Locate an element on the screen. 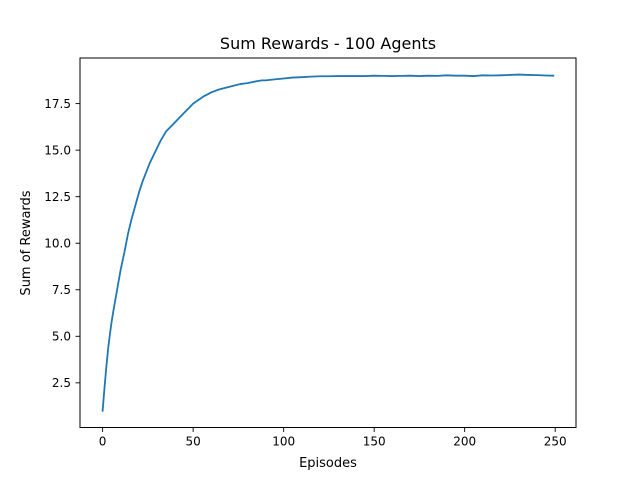 The image size is (640, 480). y-tick-label: 12.5 is located at coordinates (57, 197).